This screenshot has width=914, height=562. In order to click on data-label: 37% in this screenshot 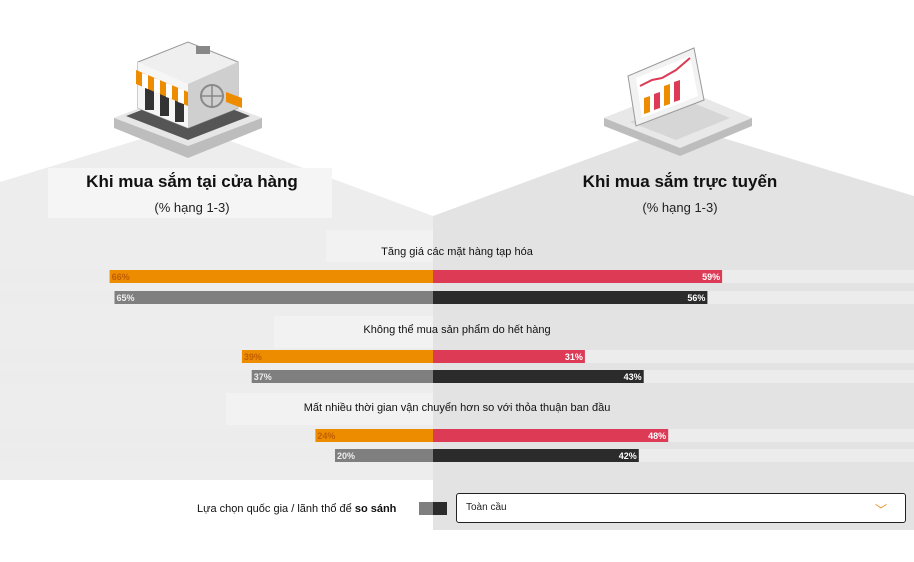, I will do `click(263, 377)`.